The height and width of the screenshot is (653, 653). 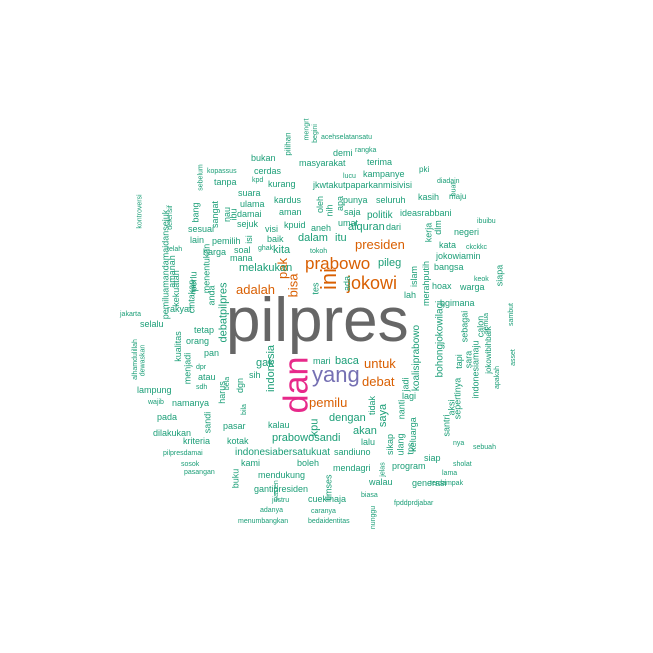 What do you see at coordinates (282, 184) in the screenshot?
I see `cloud-word: kurang` at bounding box center [282, 184].